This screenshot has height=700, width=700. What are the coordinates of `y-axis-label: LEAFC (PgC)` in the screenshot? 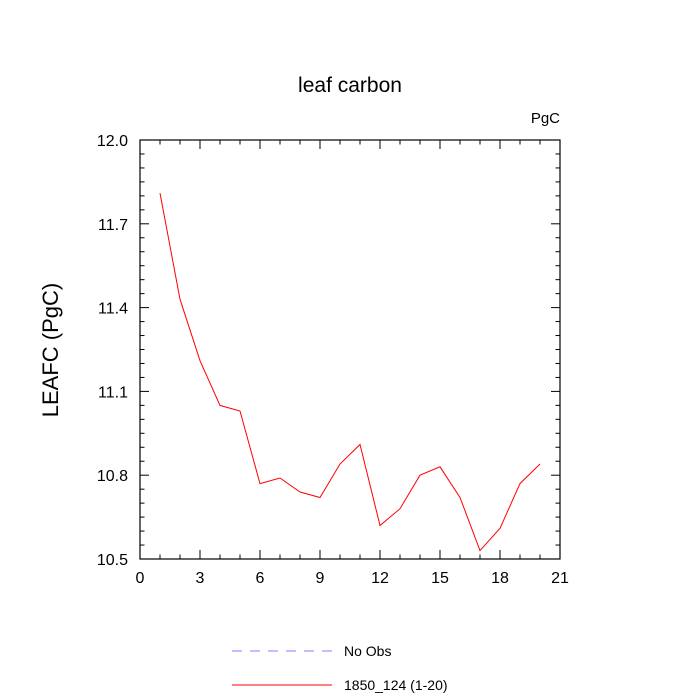 It's located at (50, 350).